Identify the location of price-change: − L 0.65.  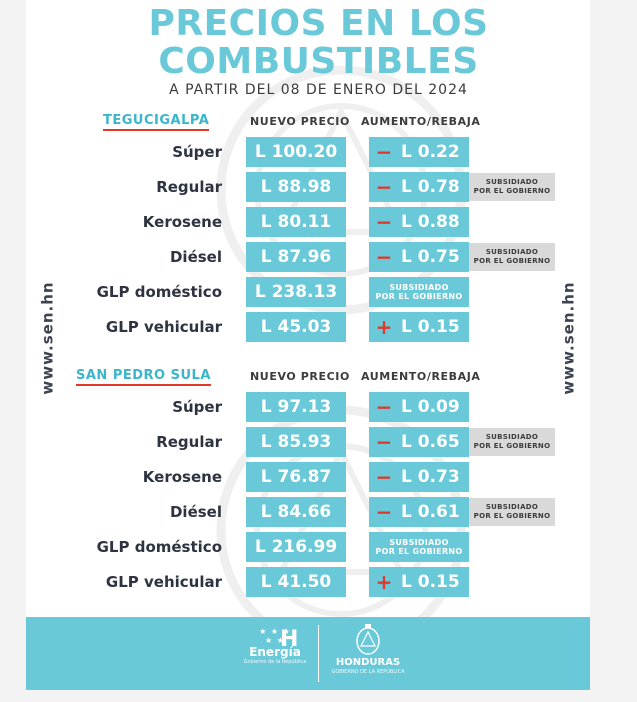
(419, 442).